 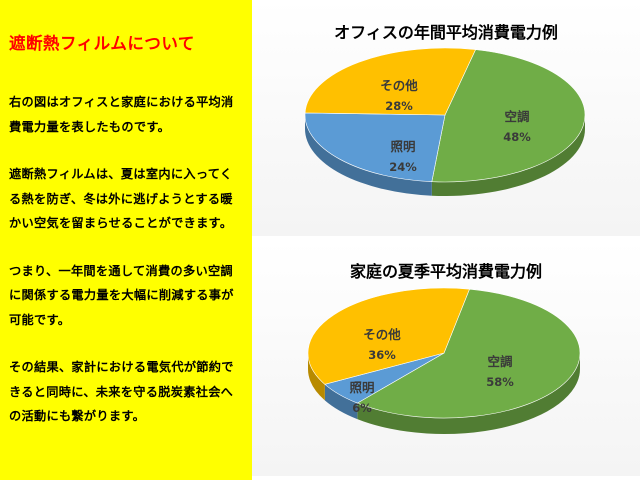 I want to click on slice-value-label: 48%, so click(x=517, y=137).